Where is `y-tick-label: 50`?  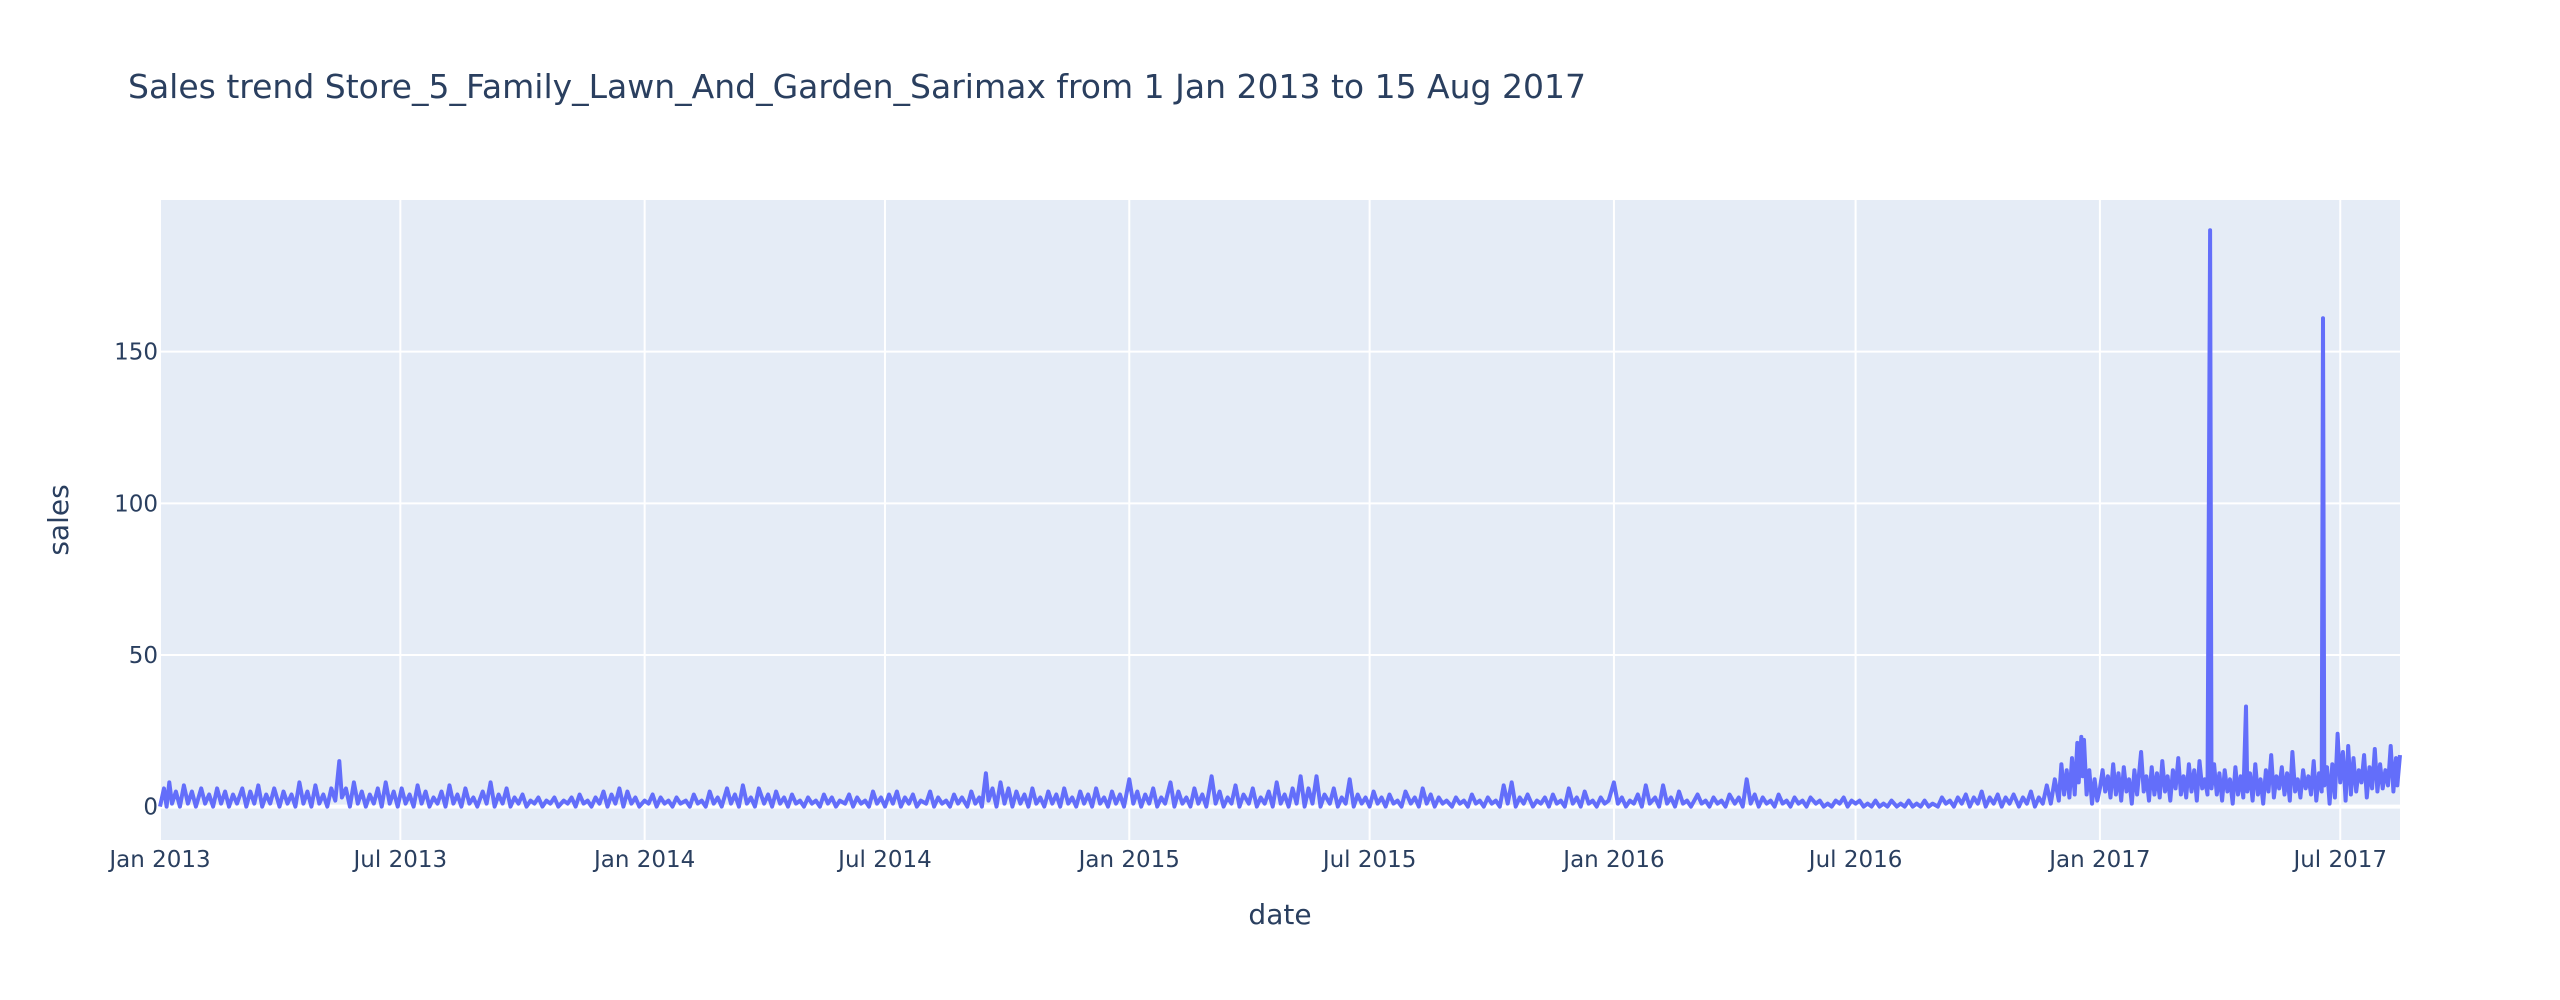 y-tick-label: 50 is located at coordinates (143, 656).